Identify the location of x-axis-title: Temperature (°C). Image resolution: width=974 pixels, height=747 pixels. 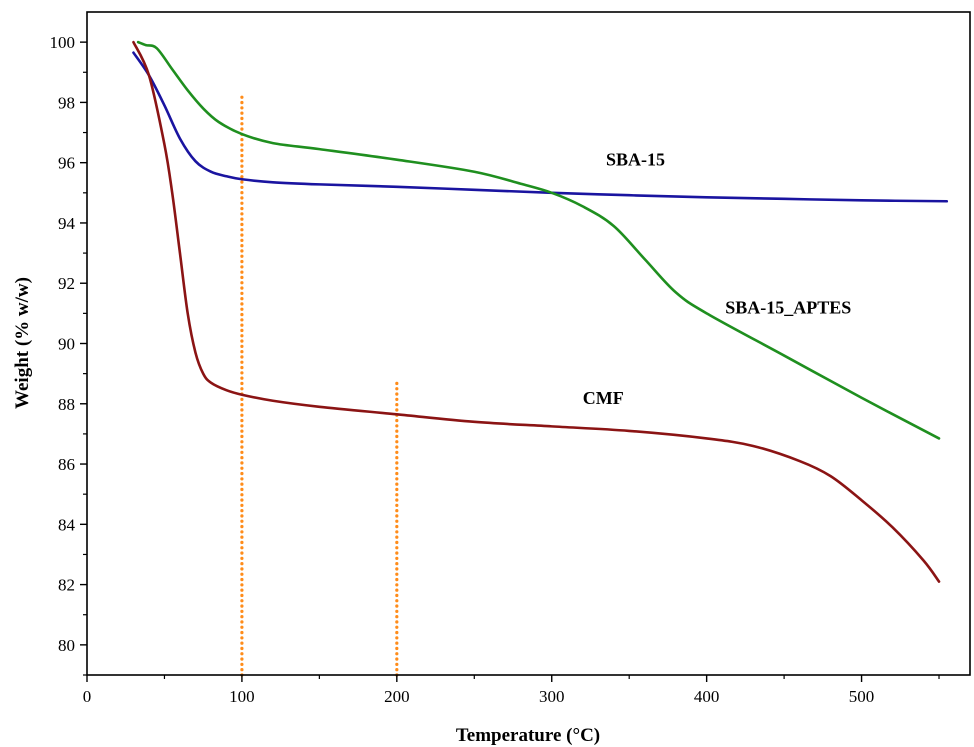
(528, 735).